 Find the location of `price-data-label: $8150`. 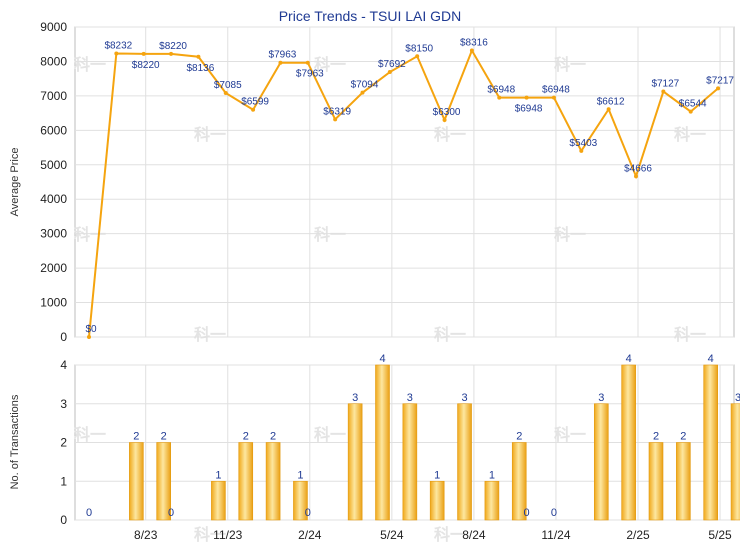

price-data-label: $8150 is located at coordinates (419, 48).